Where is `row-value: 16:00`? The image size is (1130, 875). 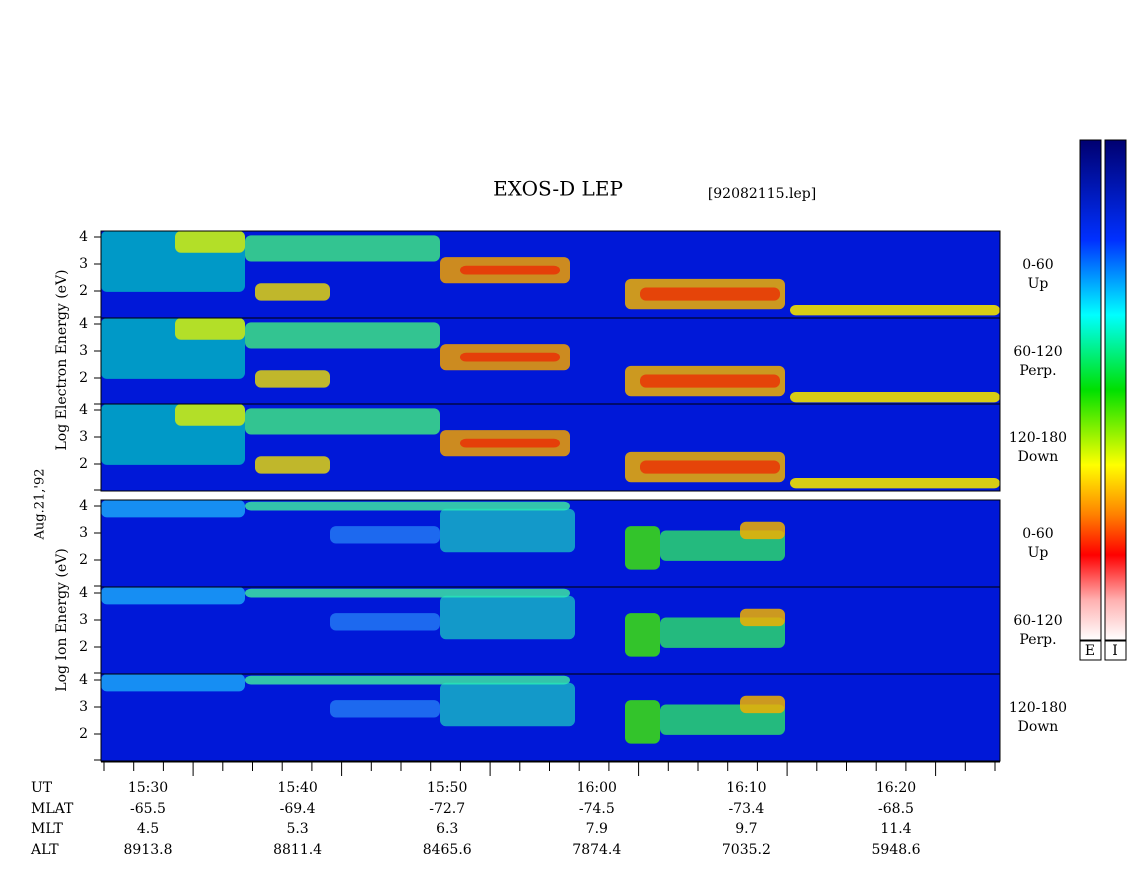
row-value: 16:00 is located at coordinates (597, 788).